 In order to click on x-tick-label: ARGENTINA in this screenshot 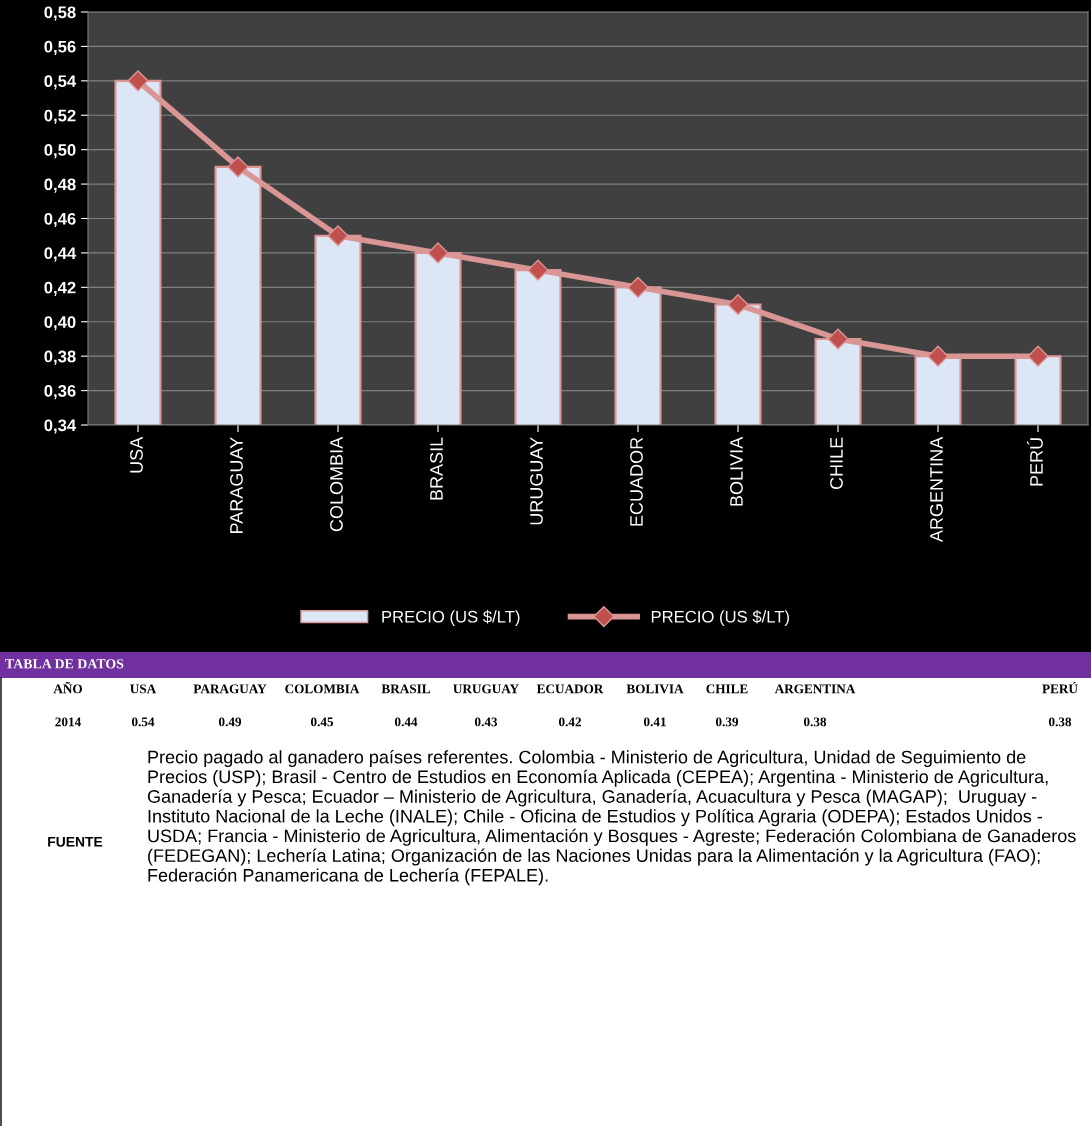, I will do `click(936, 489)`.